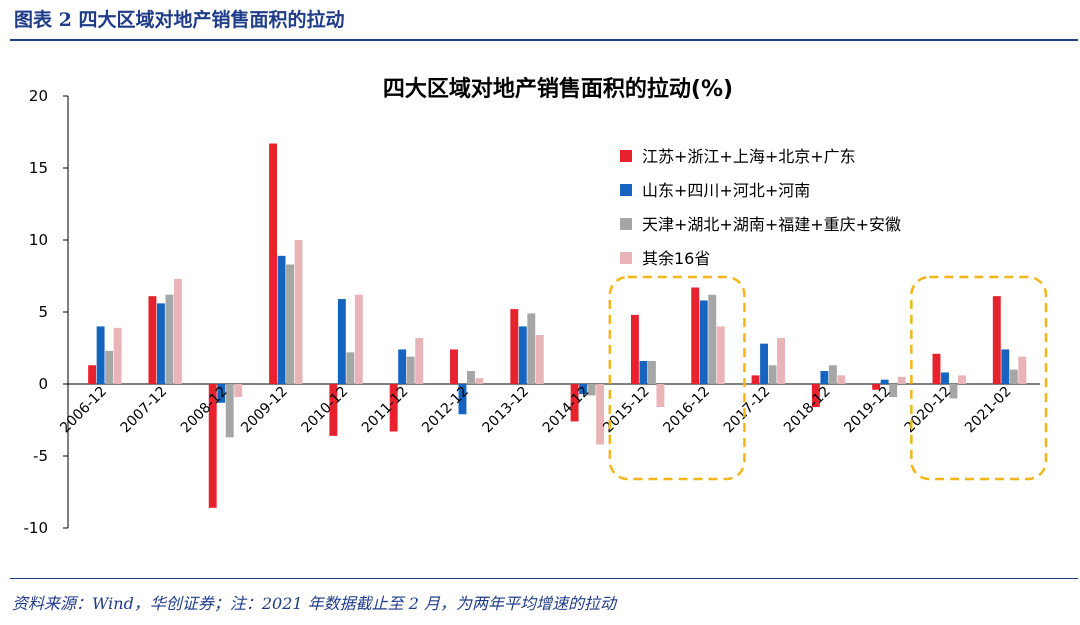 The width and height of the screenshot is (1080, 625). I want to click on bar-2019-12-s2, so click(884, 381).